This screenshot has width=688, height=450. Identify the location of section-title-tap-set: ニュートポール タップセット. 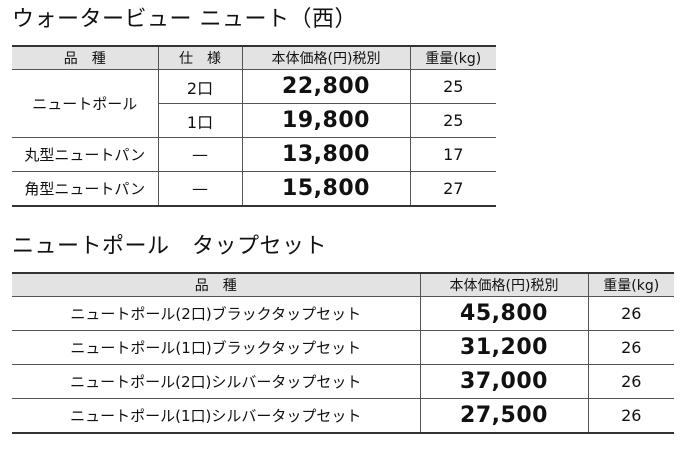
(170, 246).